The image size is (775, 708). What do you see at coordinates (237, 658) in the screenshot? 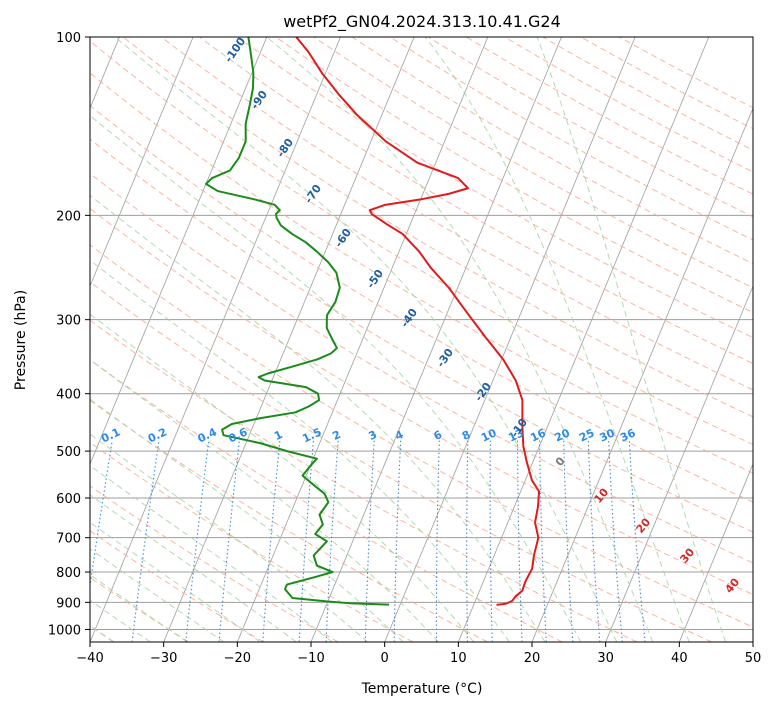
I see `x-tick-label: −20` at bounding box center [237, 658].